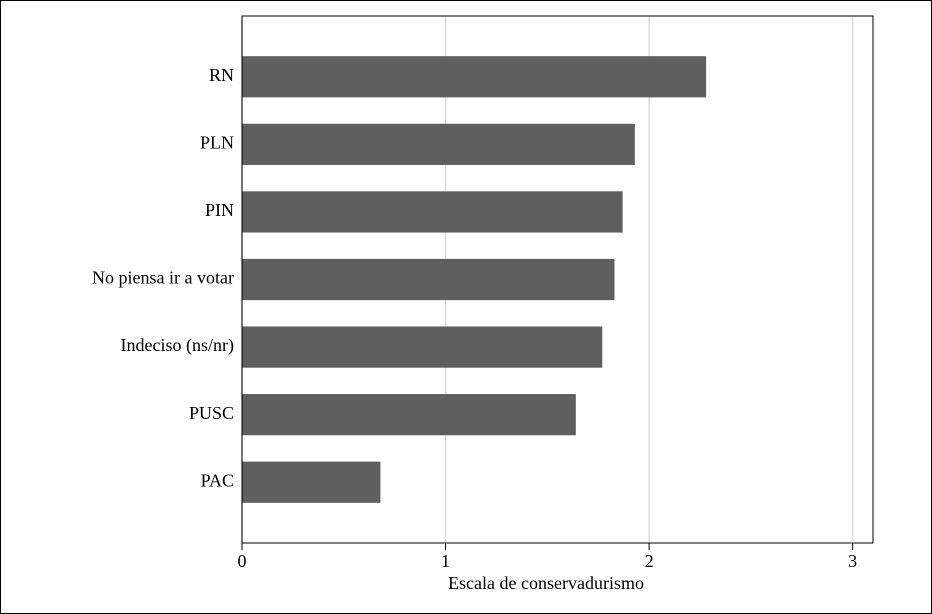  What do you see at coordinates (852, 561) in the screenshot?
I see `x-tick-label: 3` at bounding box center [852, 561].